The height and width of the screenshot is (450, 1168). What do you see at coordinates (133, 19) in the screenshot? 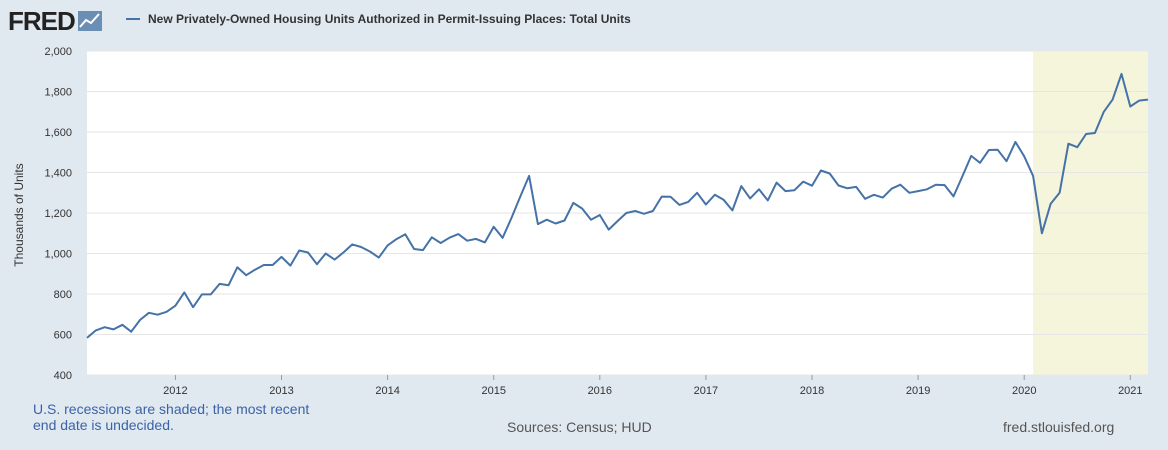
I see `legend-swatch` at bounding box center [133, 19].